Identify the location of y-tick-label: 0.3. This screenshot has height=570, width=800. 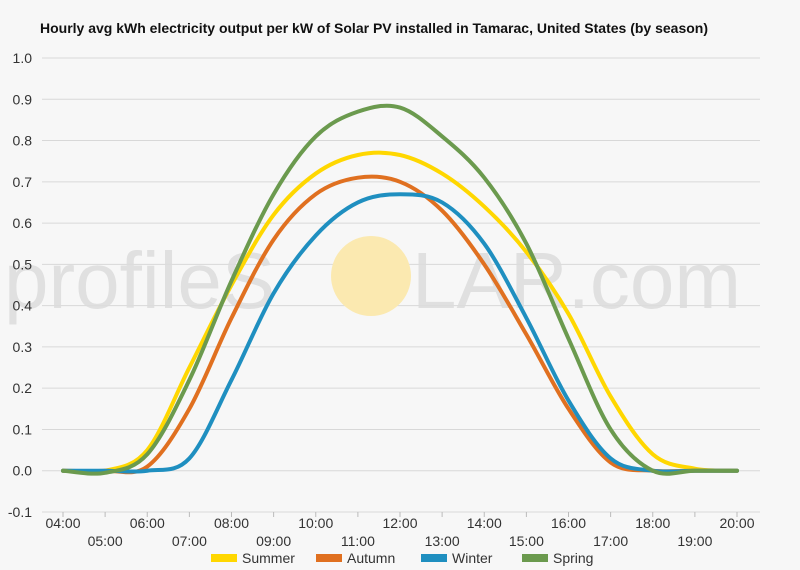
(23, 347).